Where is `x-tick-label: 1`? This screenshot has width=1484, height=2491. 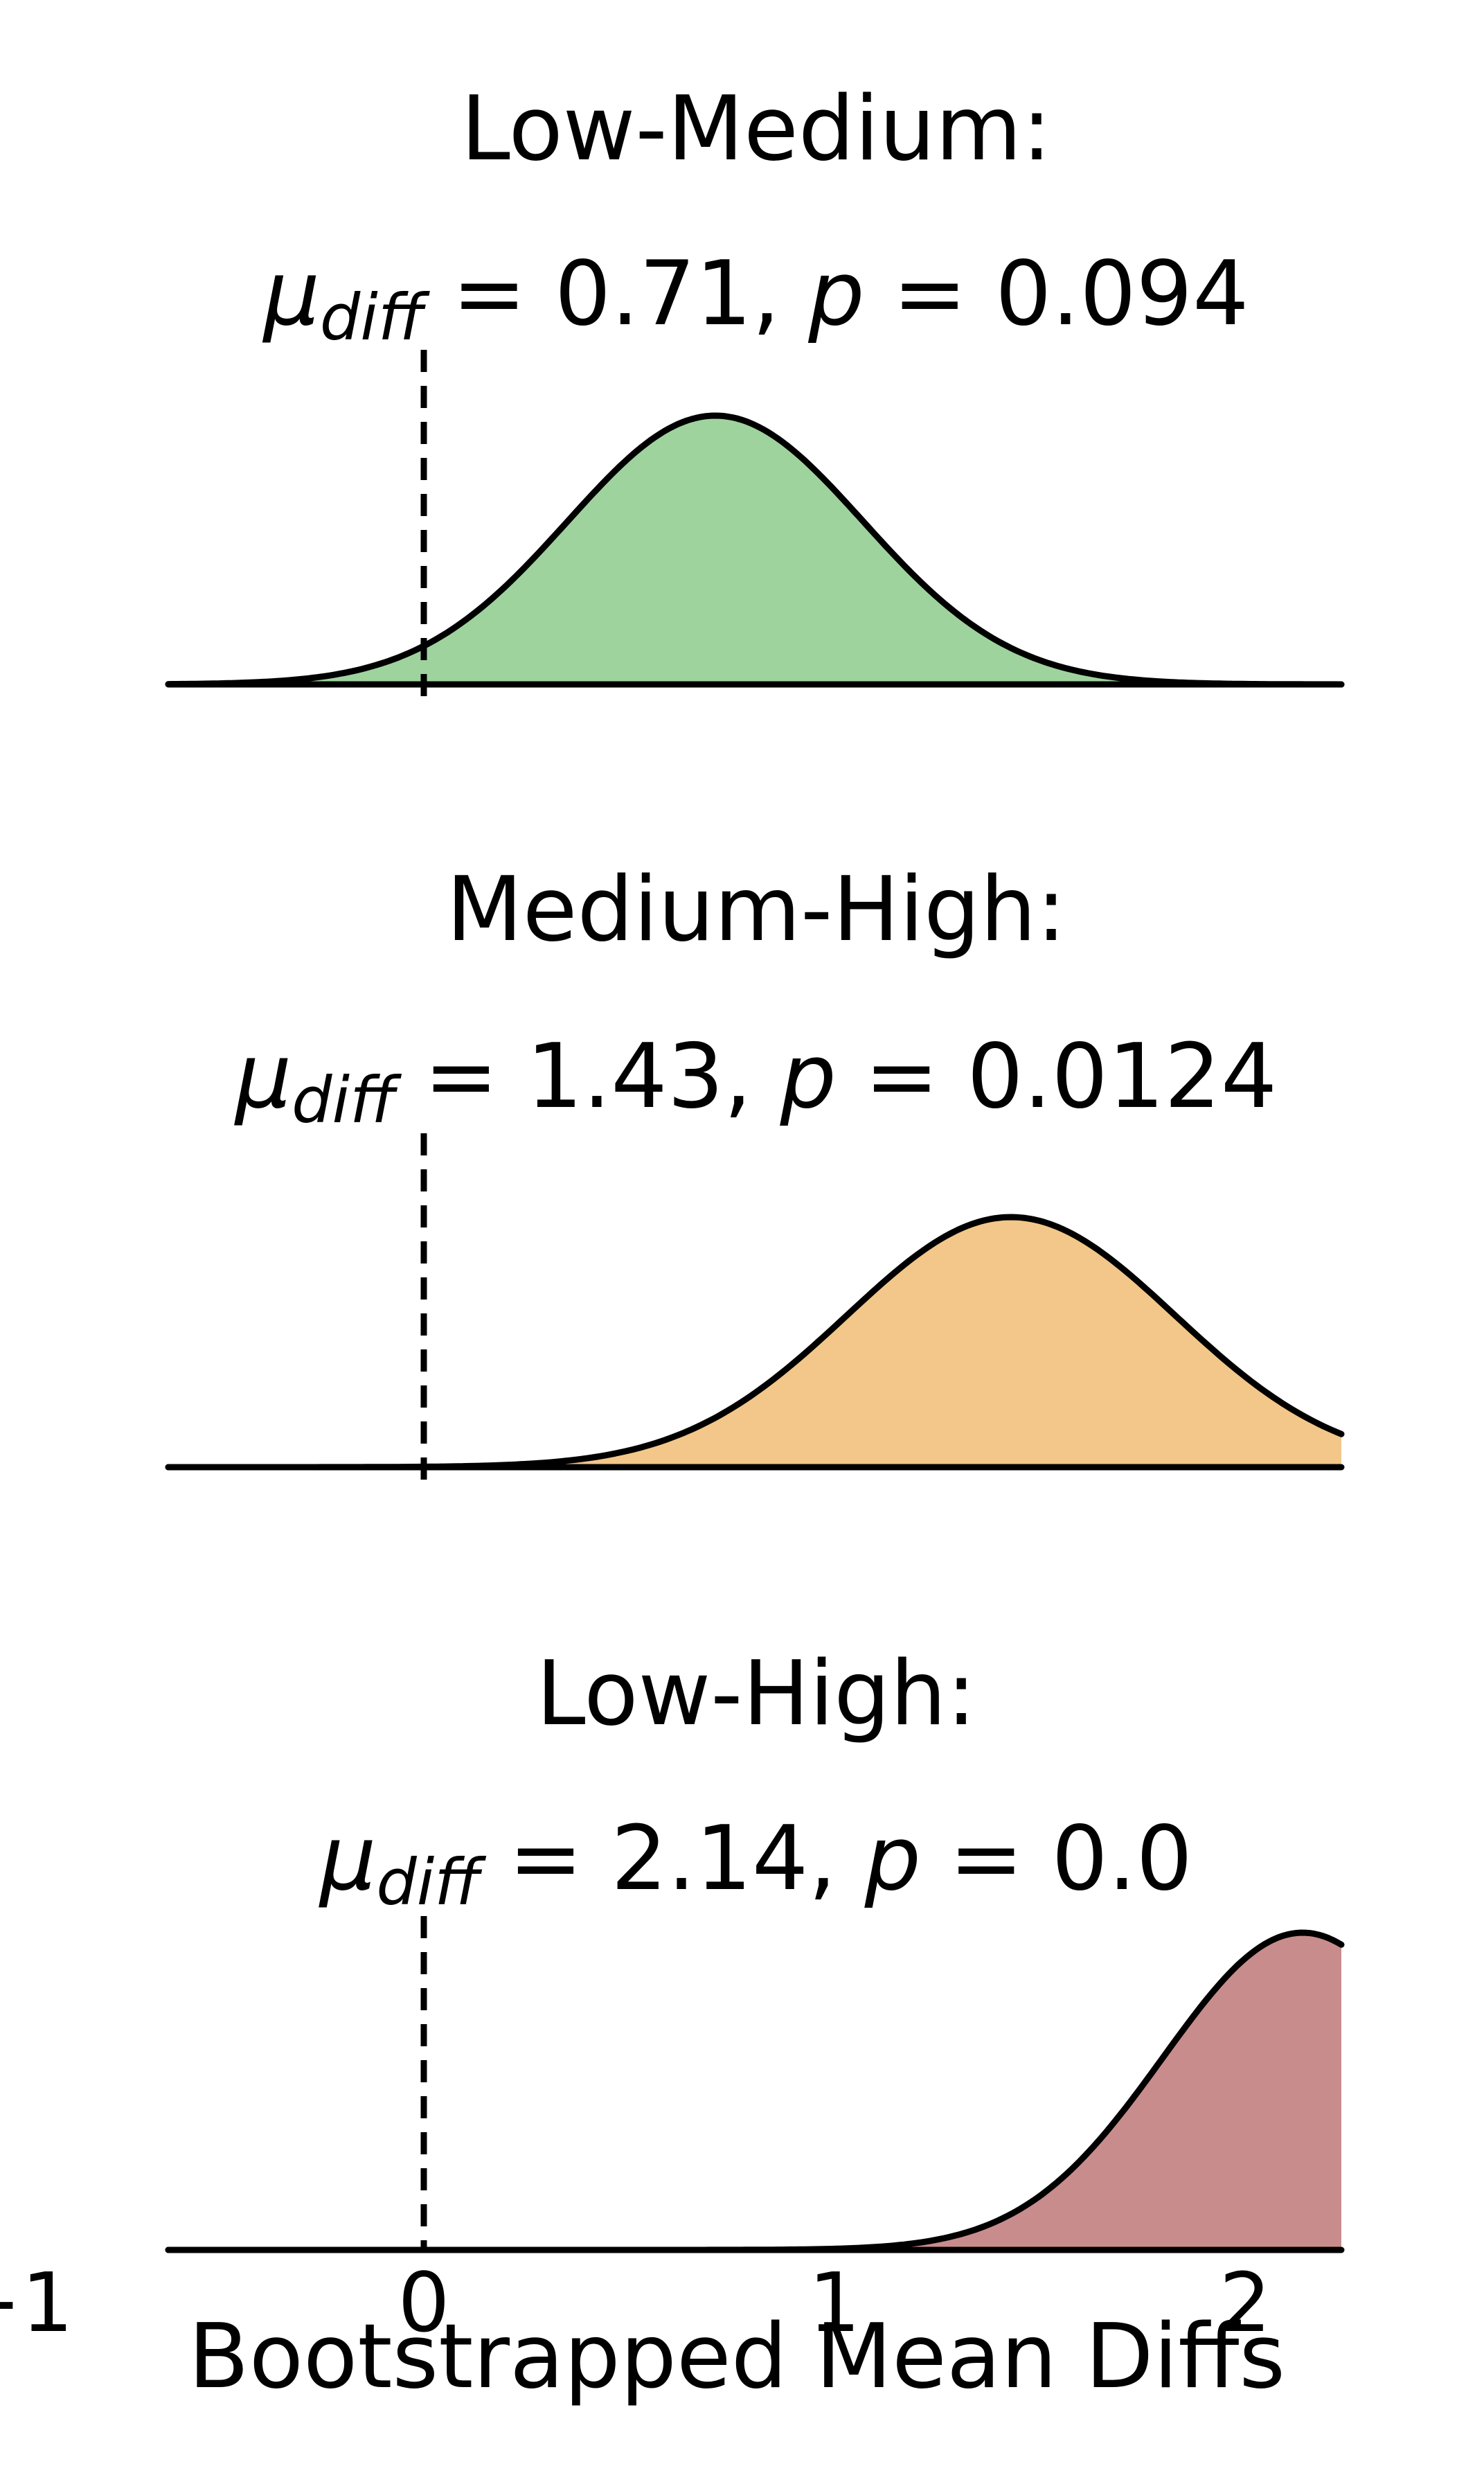 x-tick-label: 1 is located at coordinates (834, 2302).